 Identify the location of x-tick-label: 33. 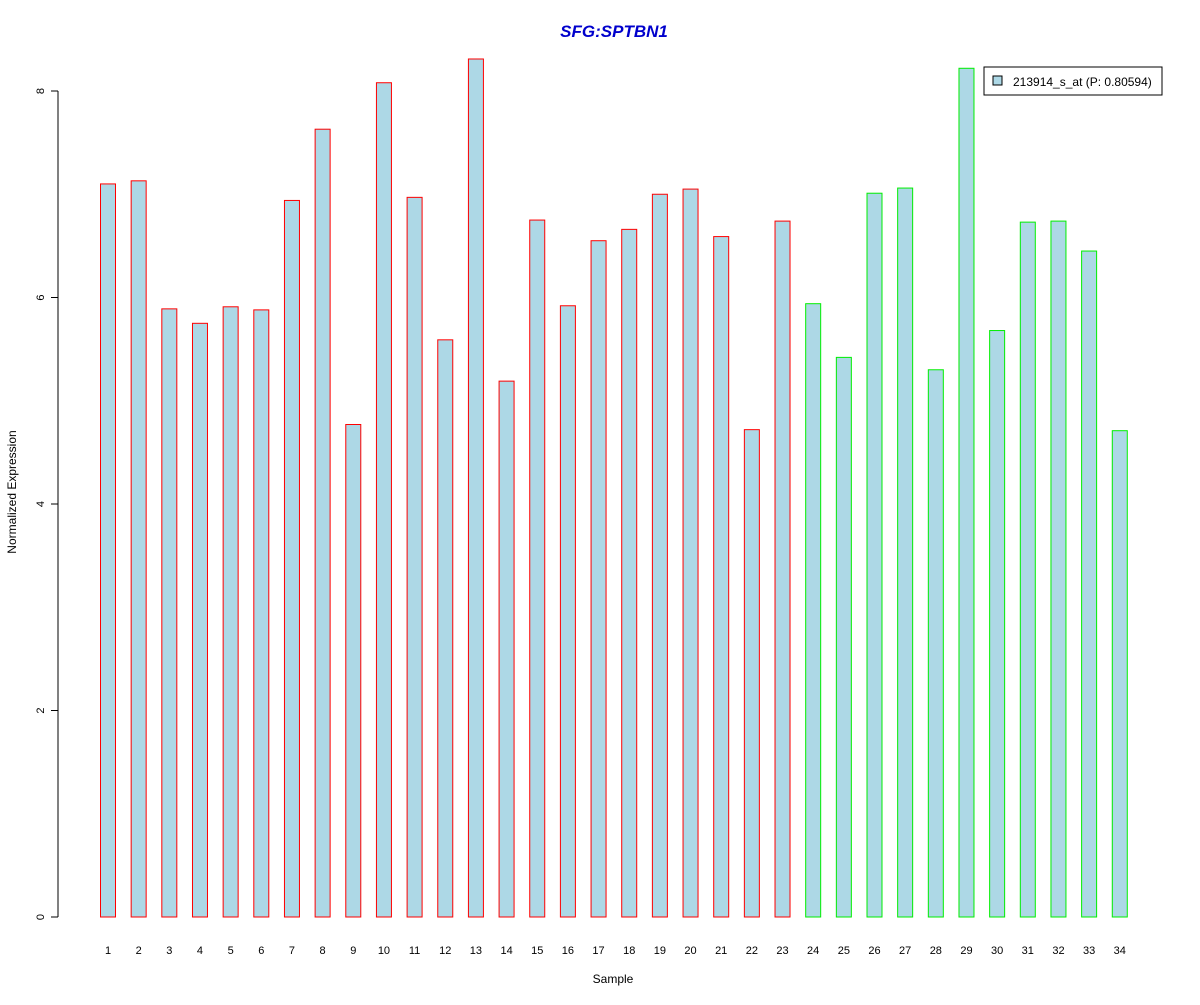
(1089, 951).